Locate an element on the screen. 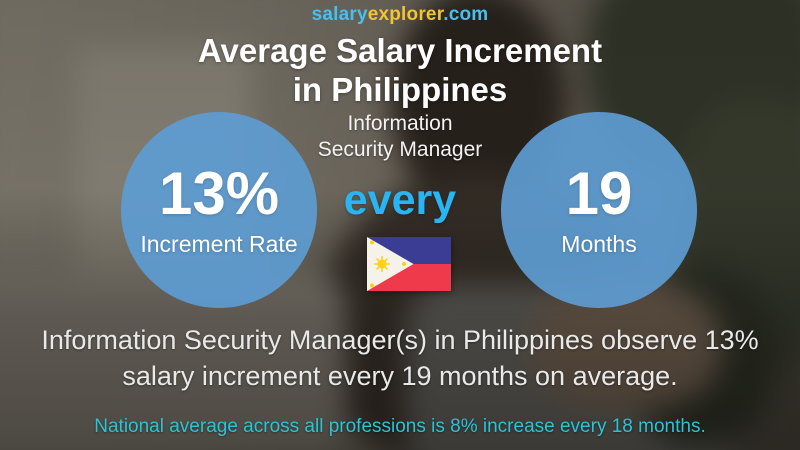 This screenshot has width=800, height=450. increment-rate-label: Increment Rate is located at coordinates (219, 243).